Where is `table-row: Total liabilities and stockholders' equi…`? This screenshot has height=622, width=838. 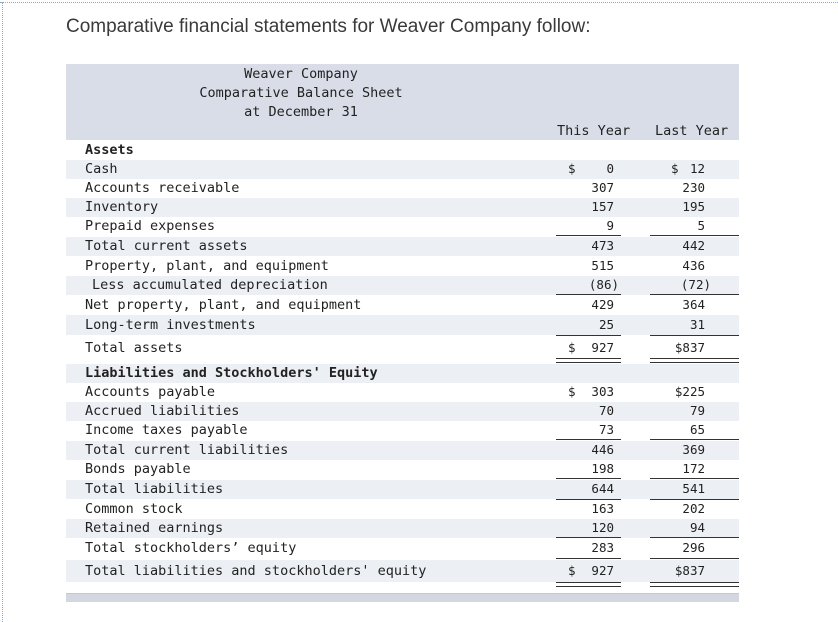
table-row: Total liabilities and stockholders' equi… is located at coordinates (402, 571).